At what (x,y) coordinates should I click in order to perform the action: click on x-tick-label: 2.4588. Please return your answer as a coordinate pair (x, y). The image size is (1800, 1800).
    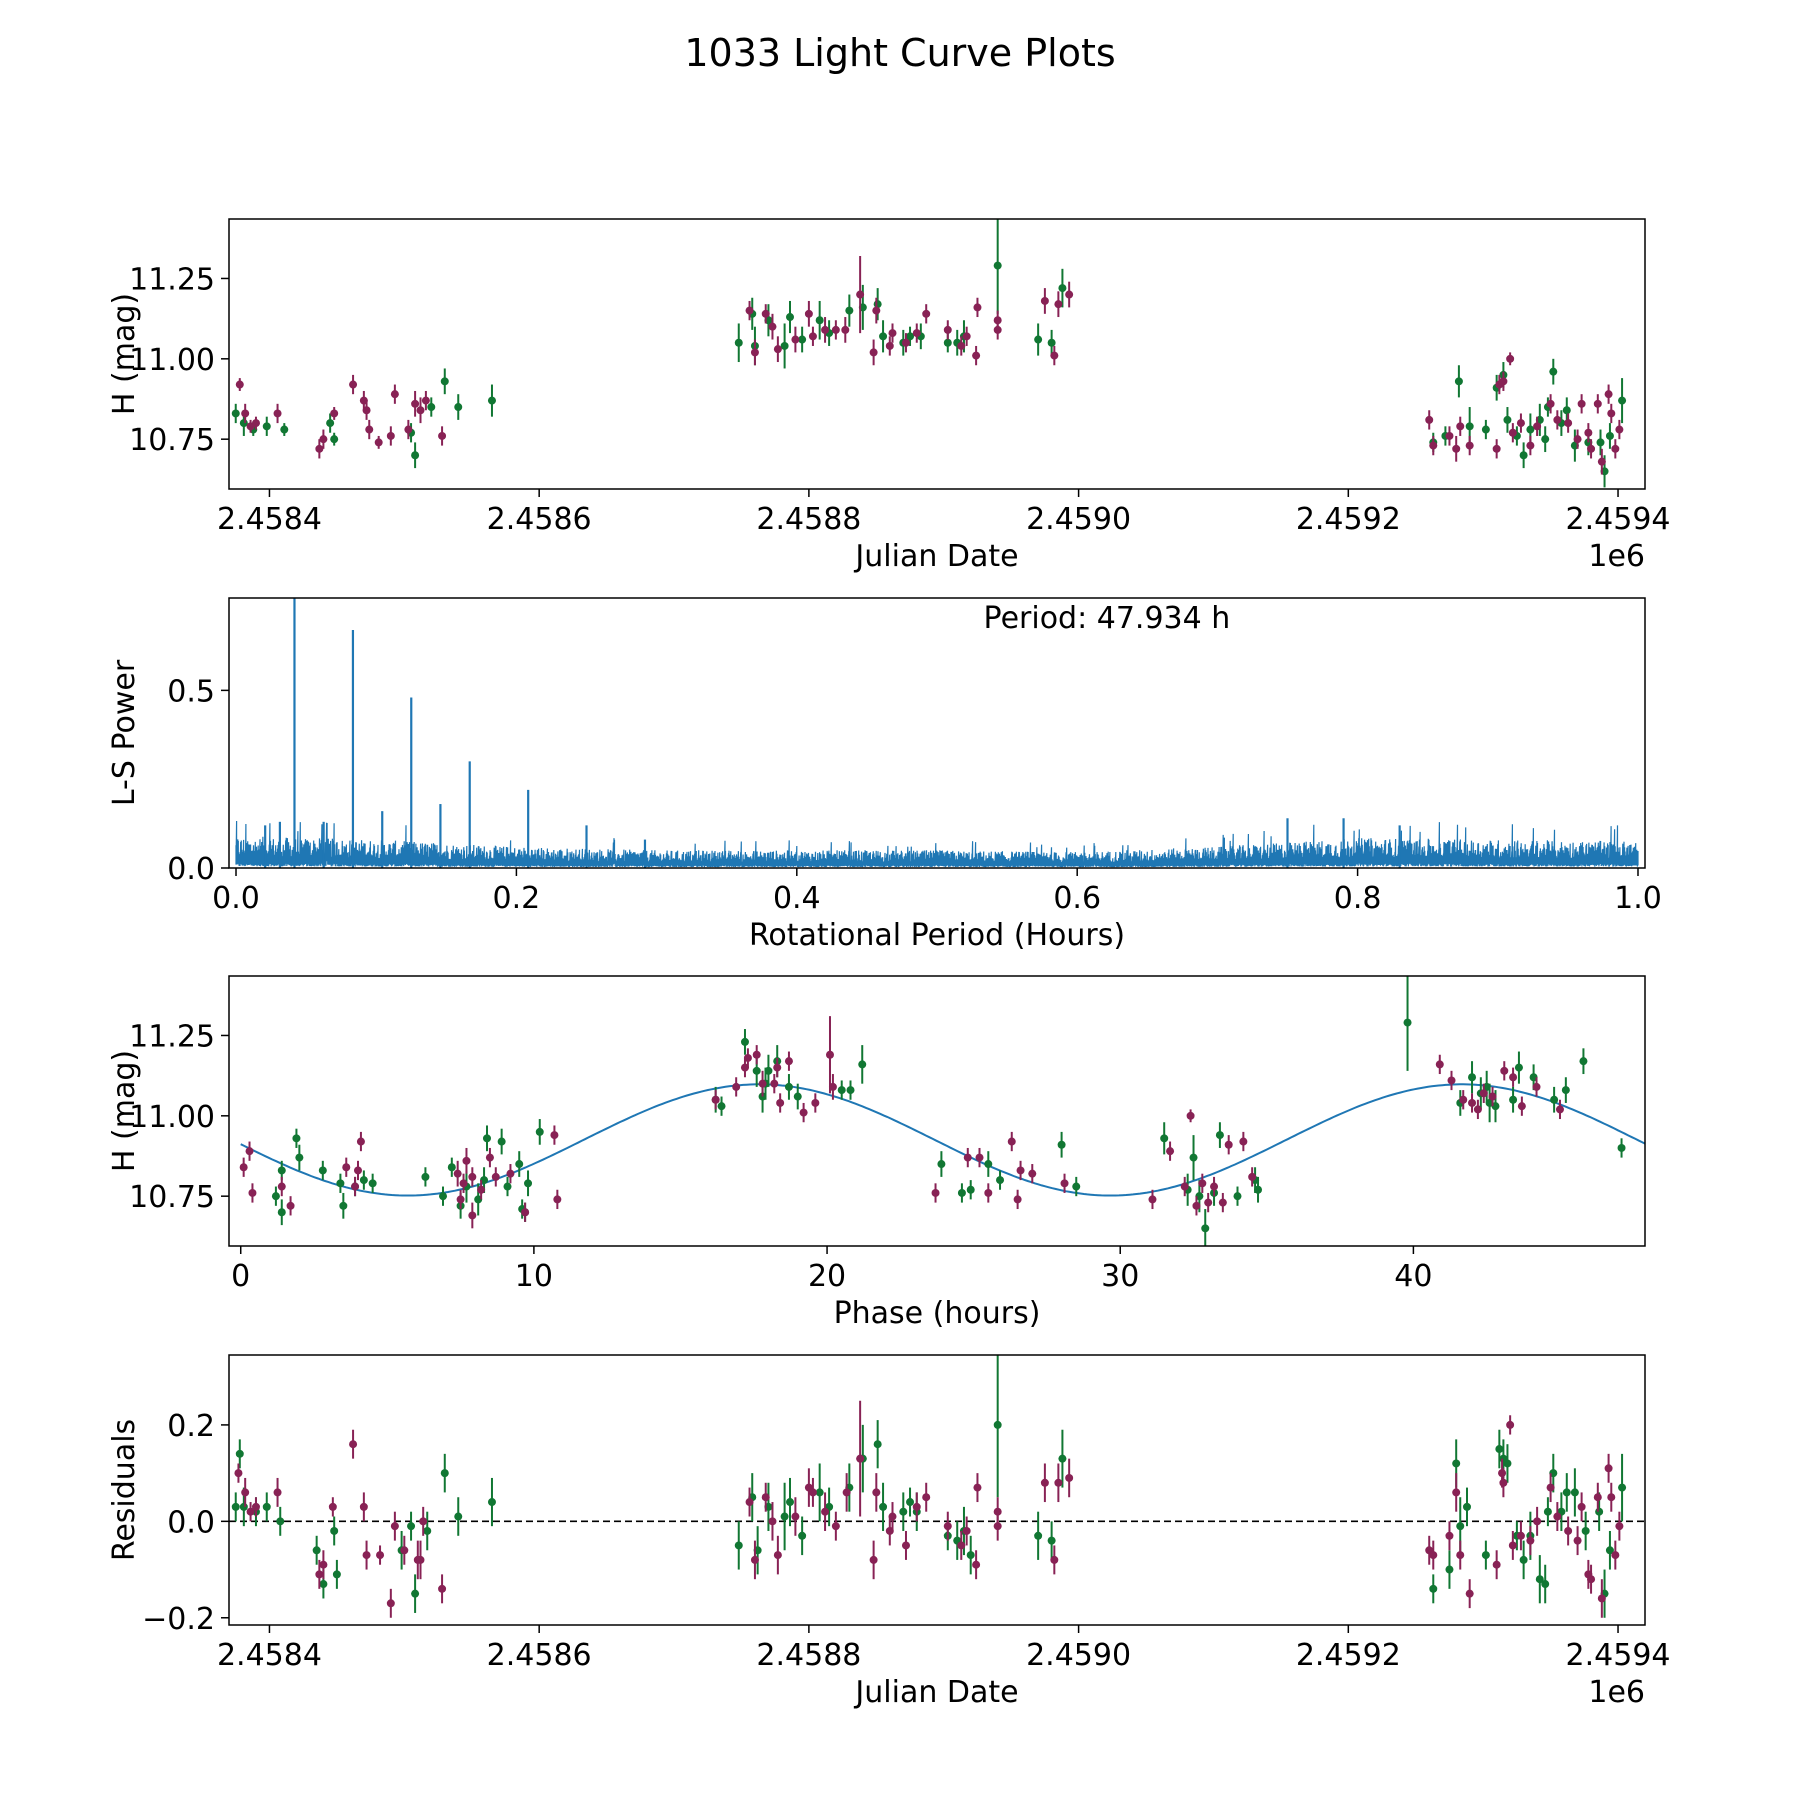
    Looking at the image, I should click on (808, 519).